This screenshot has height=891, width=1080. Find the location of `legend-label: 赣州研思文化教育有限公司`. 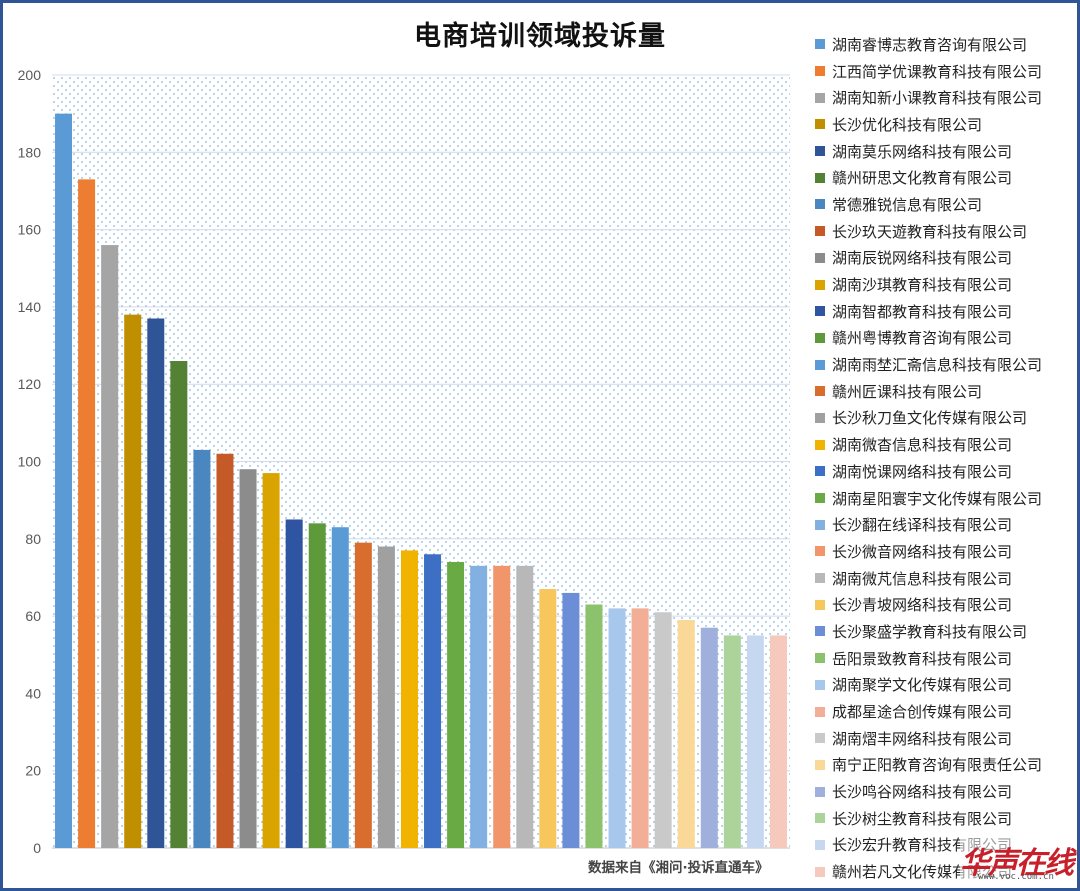

legend-label: 赣州研思文化教育有限公司 is located at coordinates (922, 178).